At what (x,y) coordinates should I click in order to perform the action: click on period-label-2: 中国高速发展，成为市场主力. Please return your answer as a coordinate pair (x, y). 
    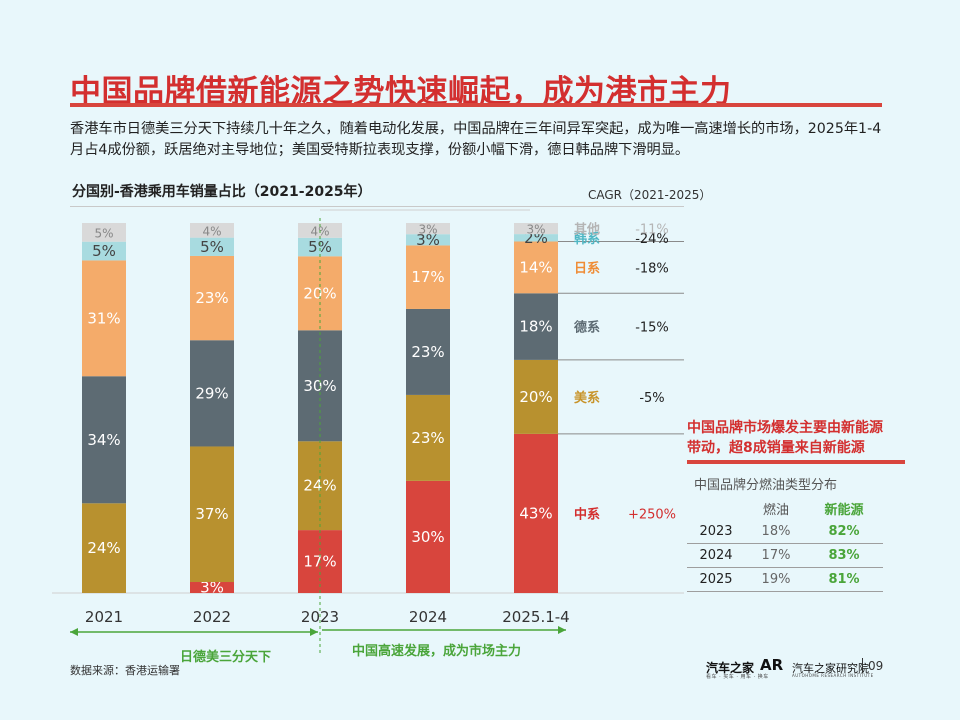
    Looking at the image, I should click on (437, 651).